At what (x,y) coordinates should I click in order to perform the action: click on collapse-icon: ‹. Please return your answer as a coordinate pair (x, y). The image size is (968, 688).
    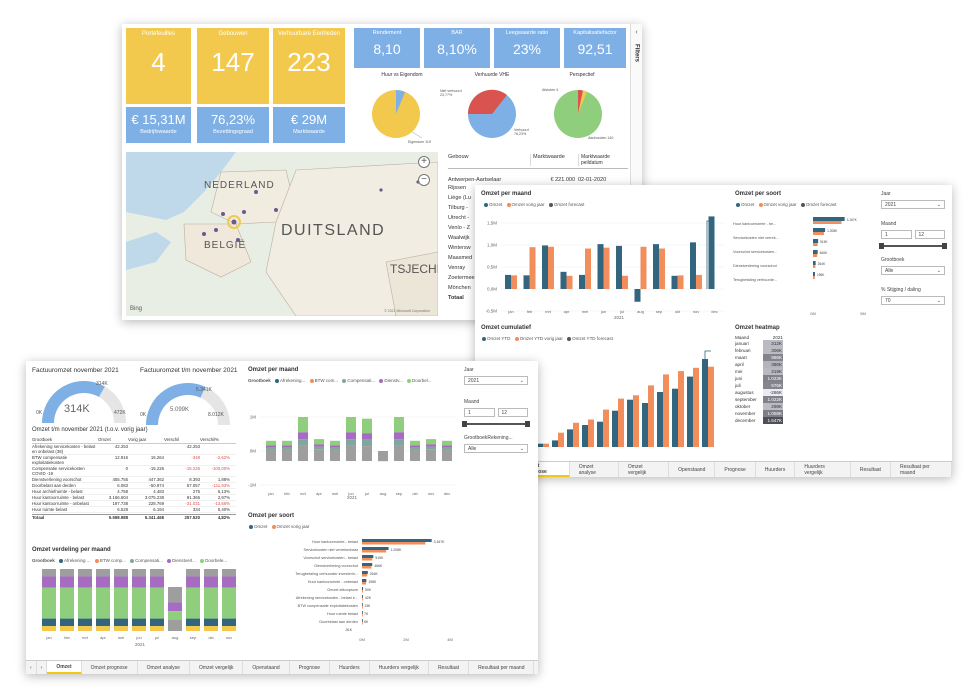
    Looking at the image, I should click on (636, 32).